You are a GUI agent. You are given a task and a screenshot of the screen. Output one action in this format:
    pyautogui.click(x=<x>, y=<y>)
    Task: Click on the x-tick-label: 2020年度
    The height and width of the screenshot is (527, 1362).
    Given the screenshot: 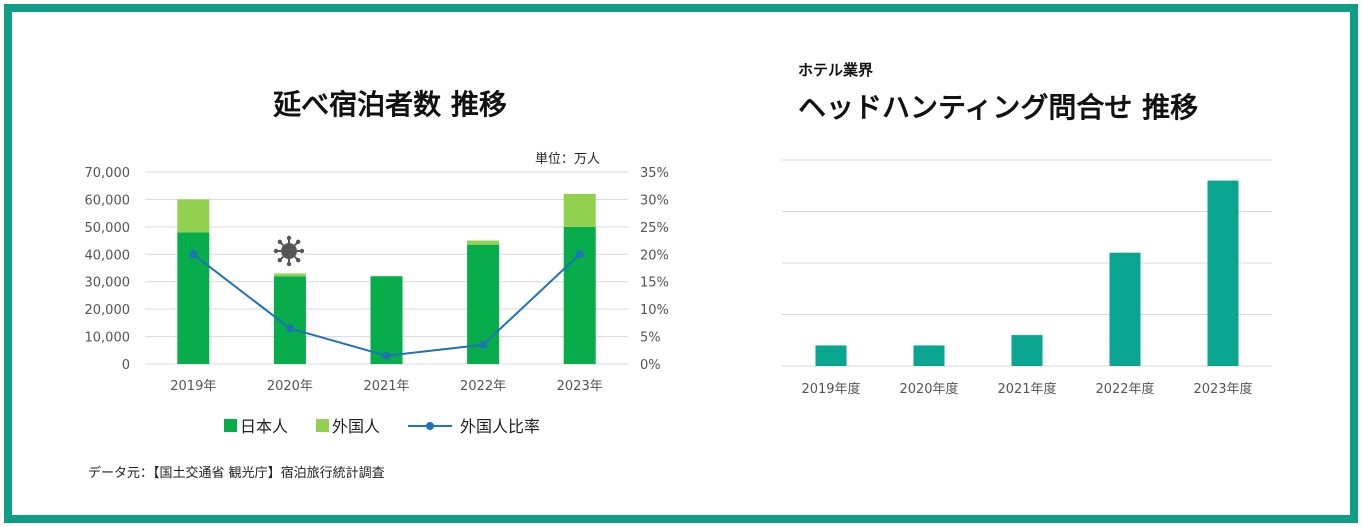 What is the action you would take?
    pyautogui.click(x=928, y=389)
    